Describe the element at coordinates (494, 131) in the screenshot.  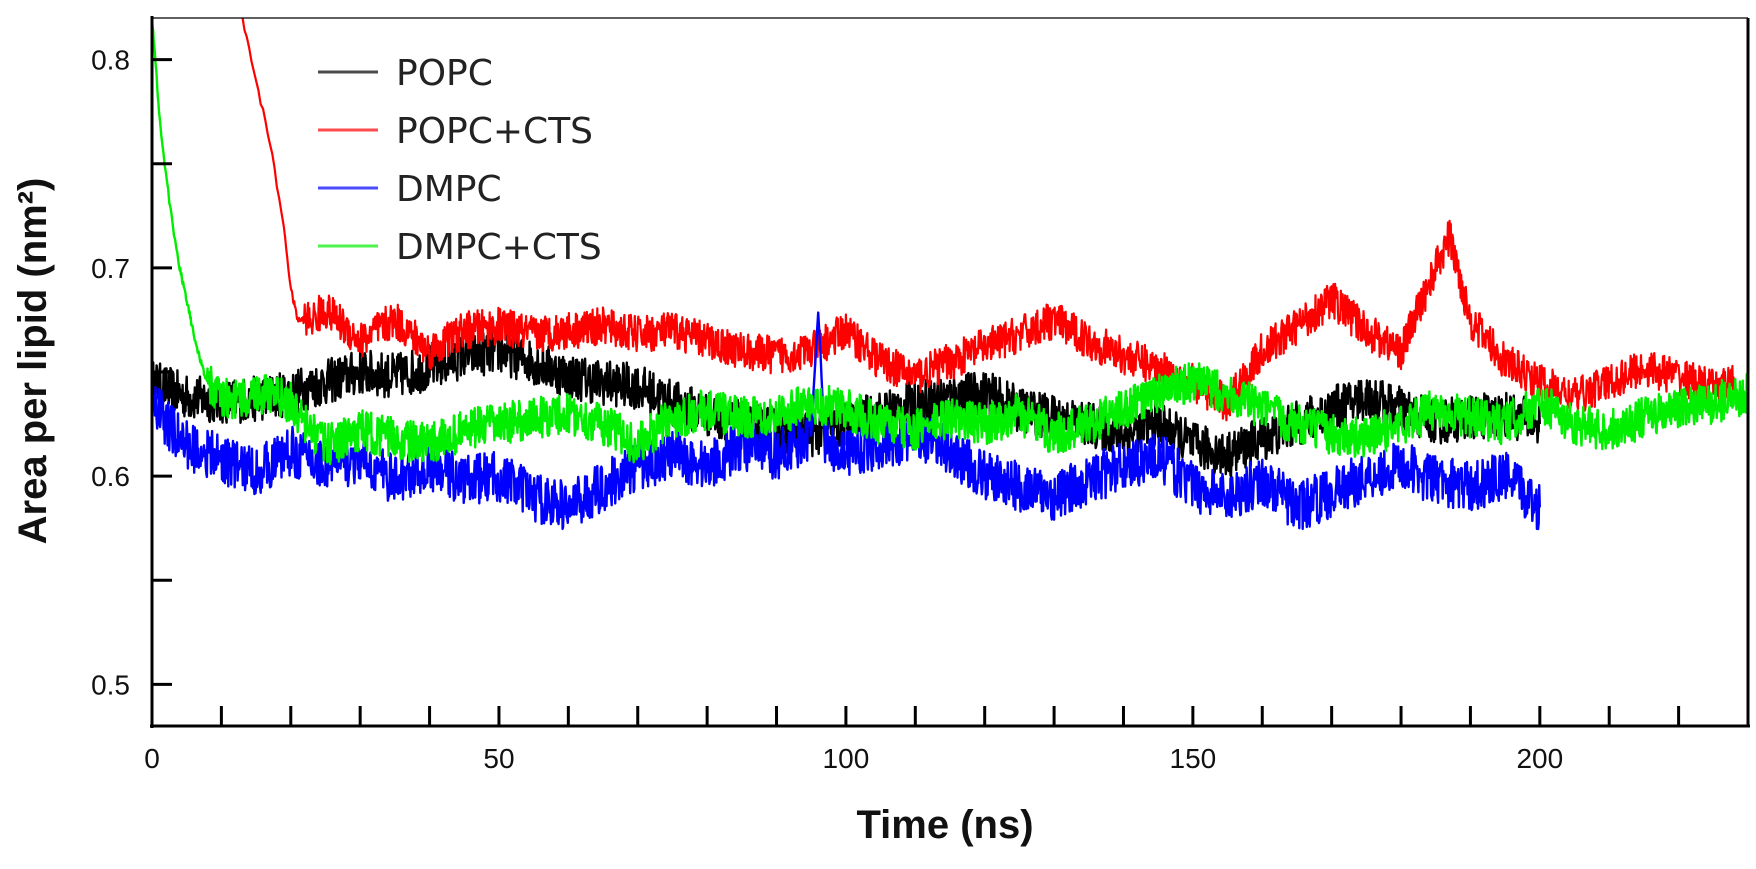
I see `legend-label: POPC+CTS` at that location.